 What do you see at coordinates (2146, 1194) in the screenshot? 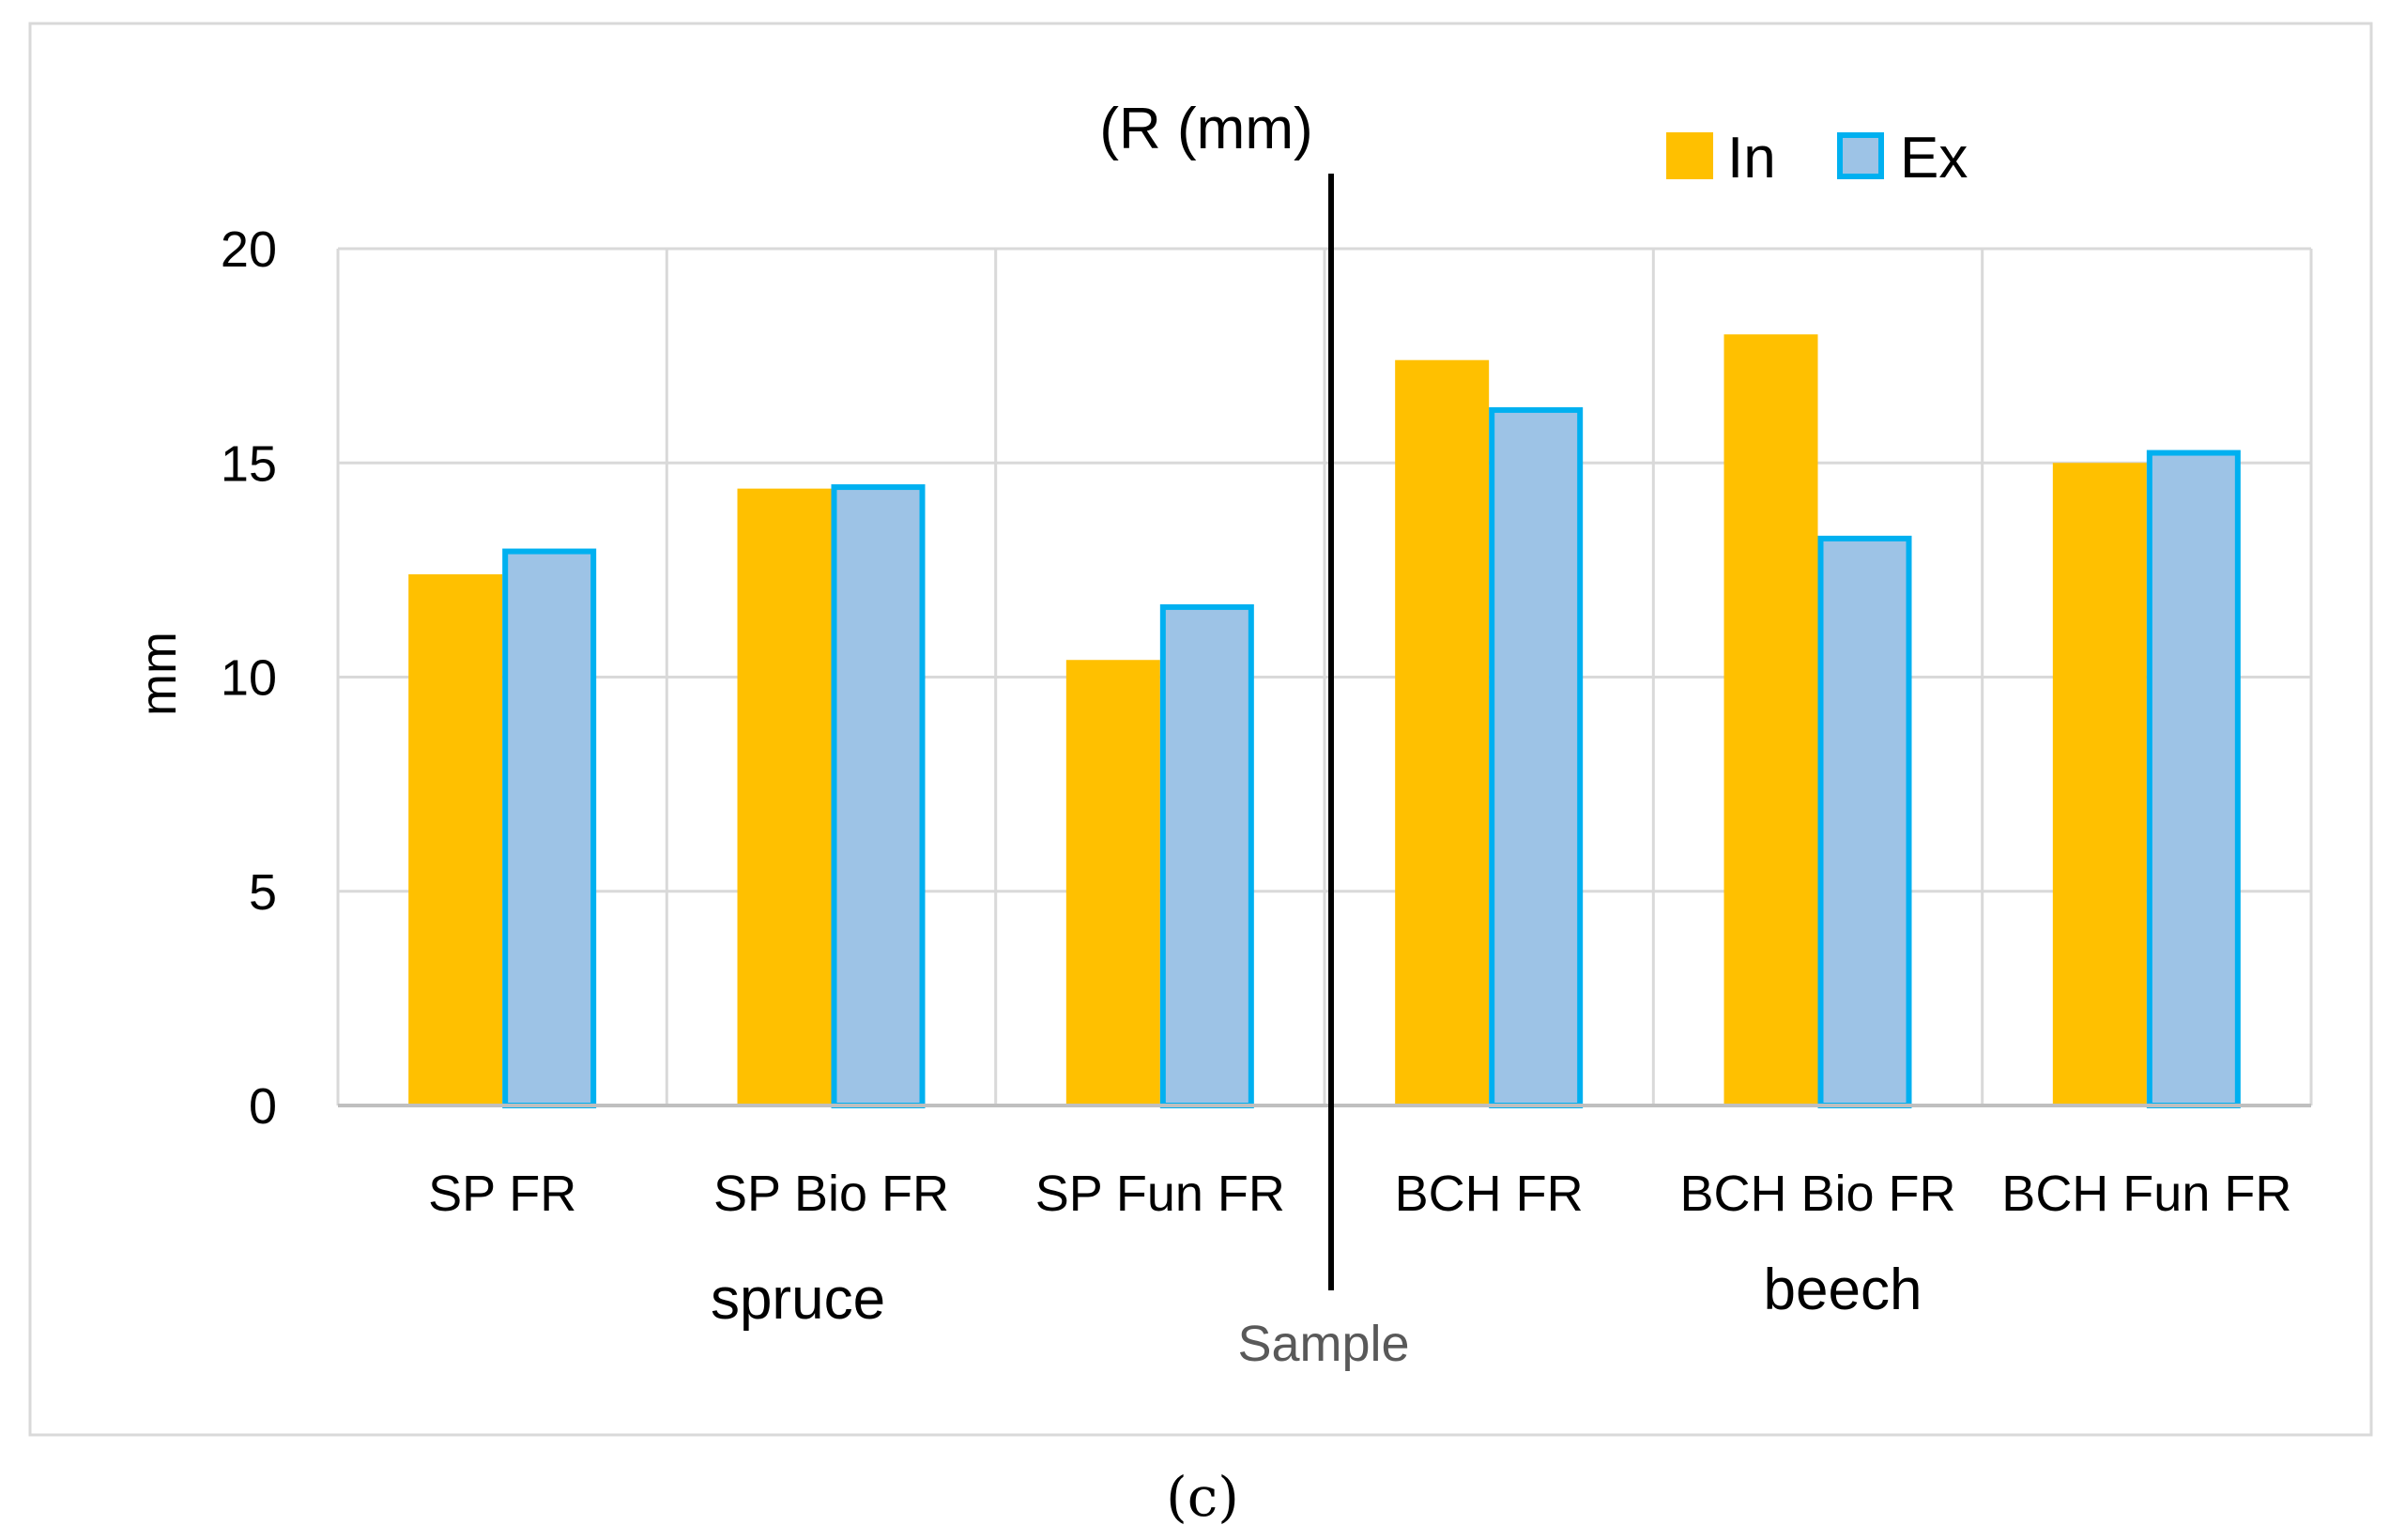
I see `x-tick-label: BCH Fun FR` at bounding box center [2146, 1194].